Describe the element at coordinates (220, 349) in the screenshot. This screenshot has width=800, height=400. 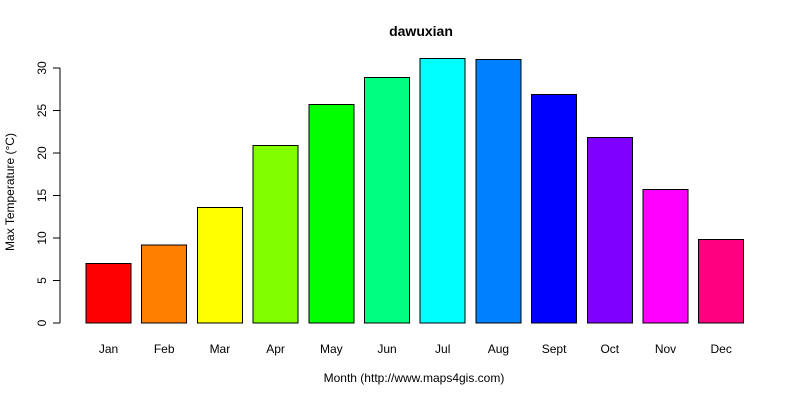
I see `x-tick-label: Mar` at that location.